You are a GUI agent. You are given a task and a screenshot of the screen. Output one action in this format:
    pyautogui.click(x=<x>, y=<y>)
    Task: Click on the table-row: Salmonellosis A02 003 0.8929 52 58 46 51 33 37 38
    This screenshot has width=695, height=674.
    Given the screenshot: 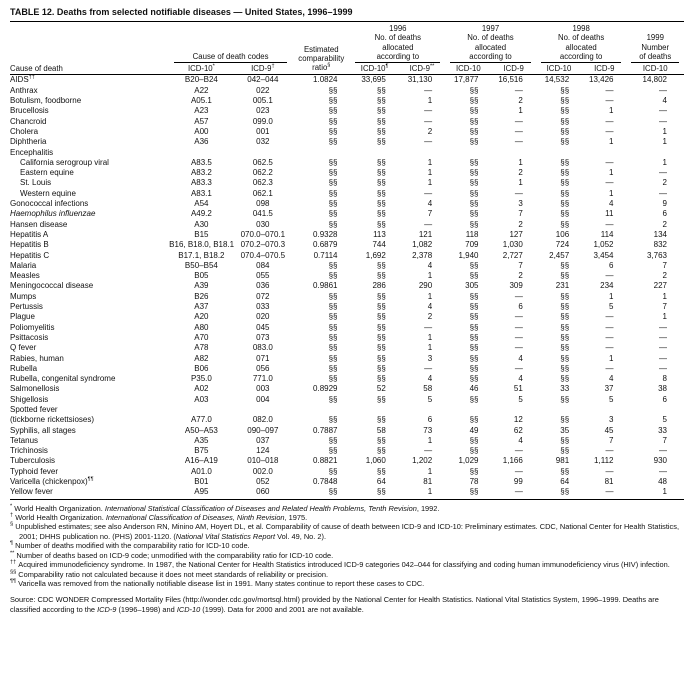 What is the action you would take?
    pyautogui.click(x=347, y=389)
    